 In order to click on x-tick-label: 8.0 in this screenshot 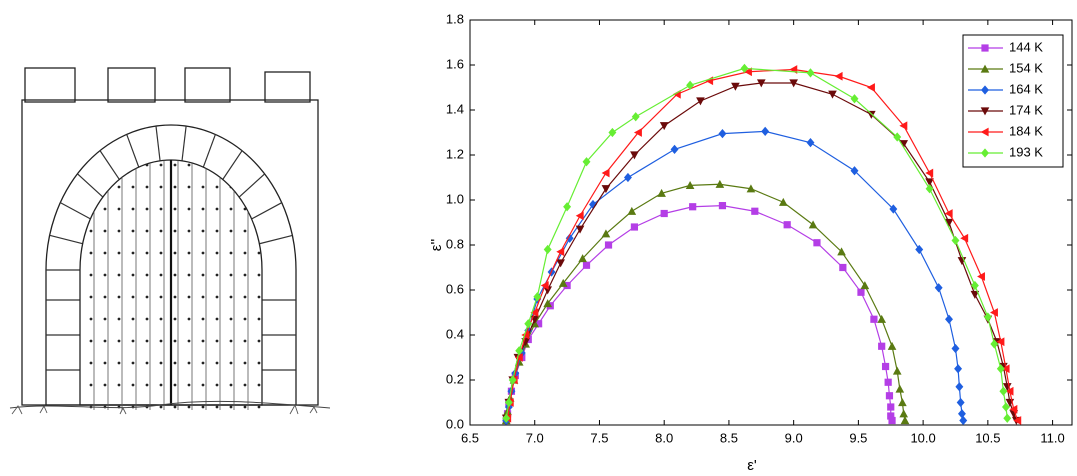, I will do `click(664, 437)`.